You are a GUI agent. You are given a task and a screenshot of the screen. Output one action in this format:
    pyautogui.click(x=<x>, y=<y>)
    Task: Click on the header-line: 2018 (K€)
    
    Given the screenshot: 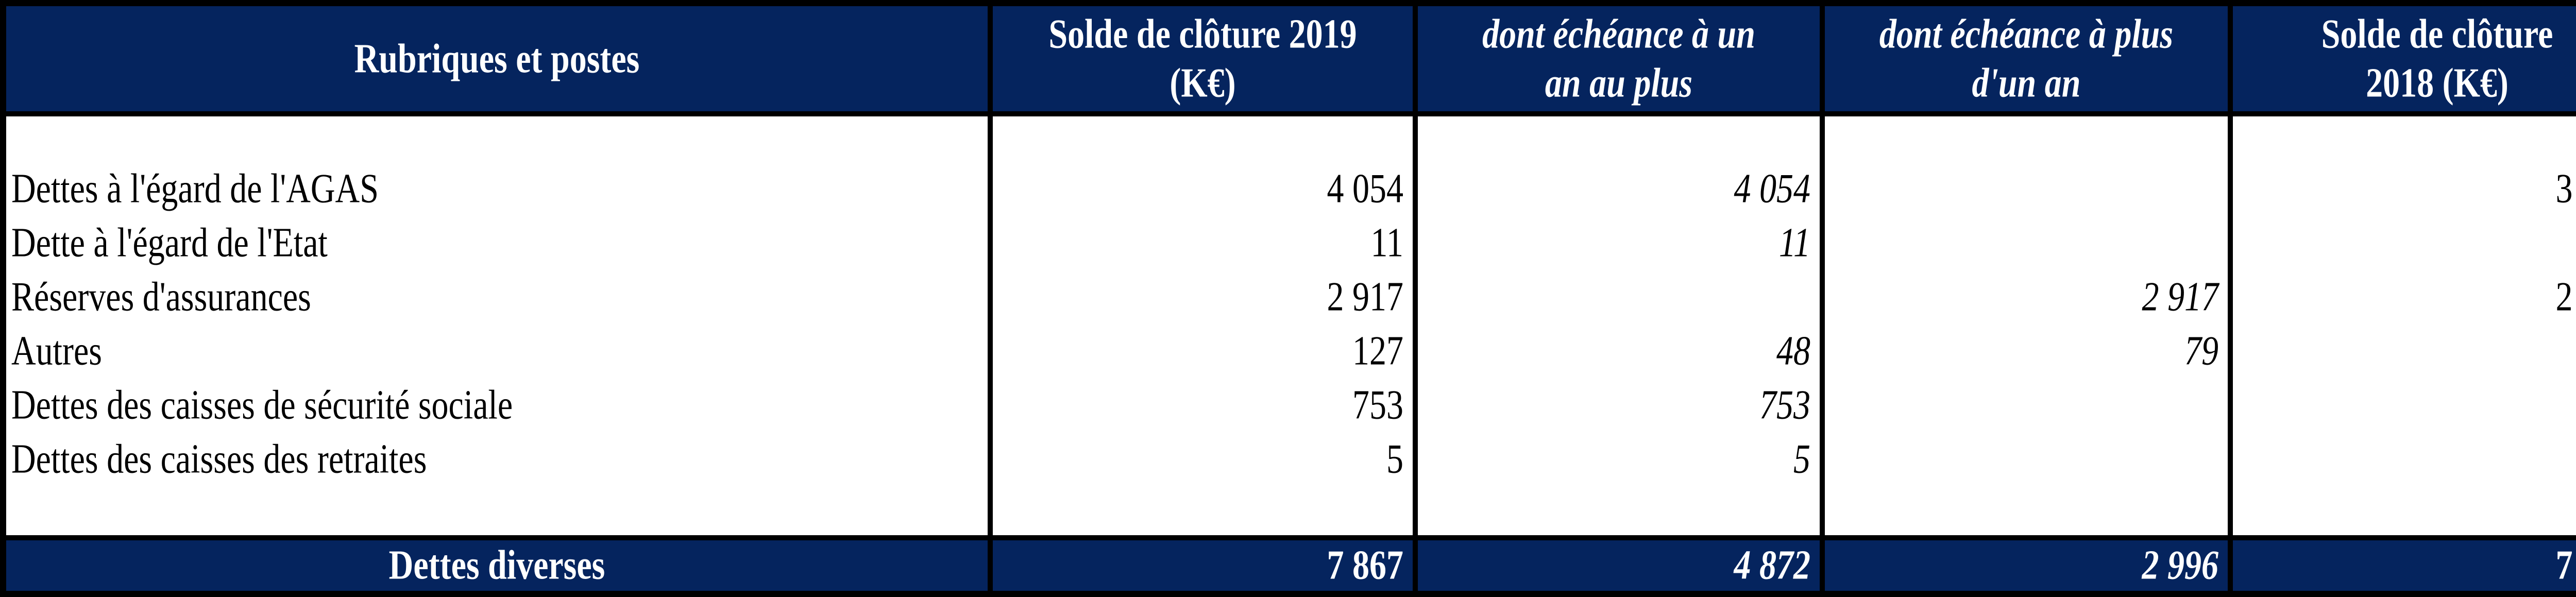 What is the action you would take?
    pyautogui.click(x=2437, y=83)
    